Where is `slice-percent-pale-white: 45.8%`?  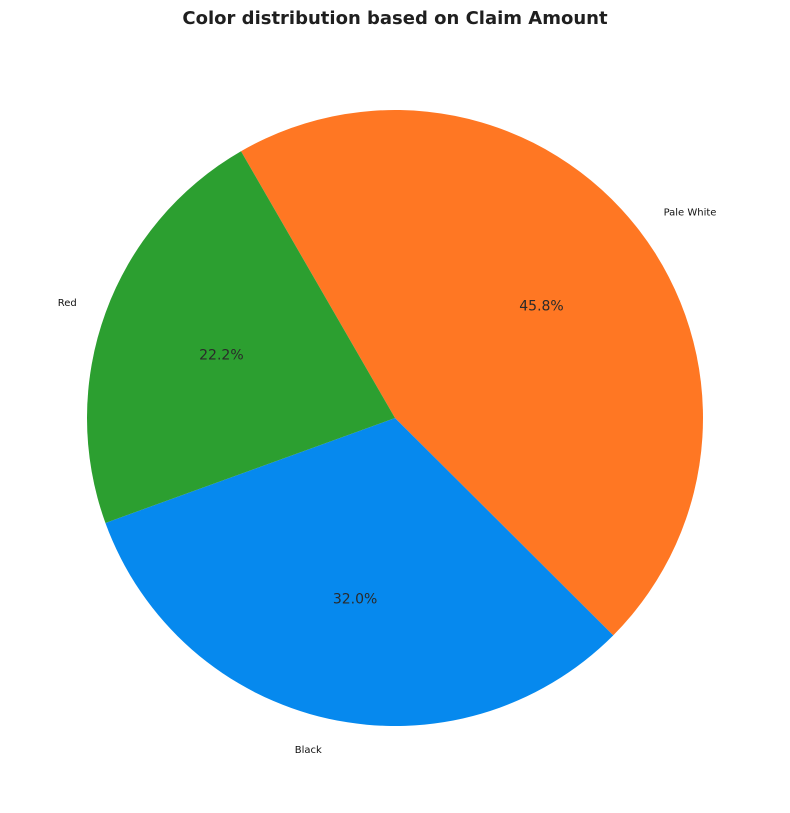
slice-percent-pale-white: 45.8% is located at coordinates (541, 306).